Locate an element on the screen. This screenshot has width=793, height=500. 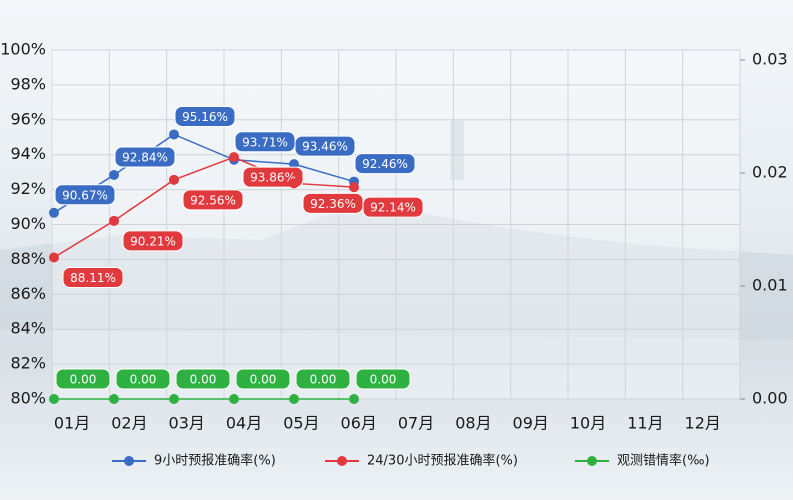
value-label: 93.86% is located at coordinates (273, 177).